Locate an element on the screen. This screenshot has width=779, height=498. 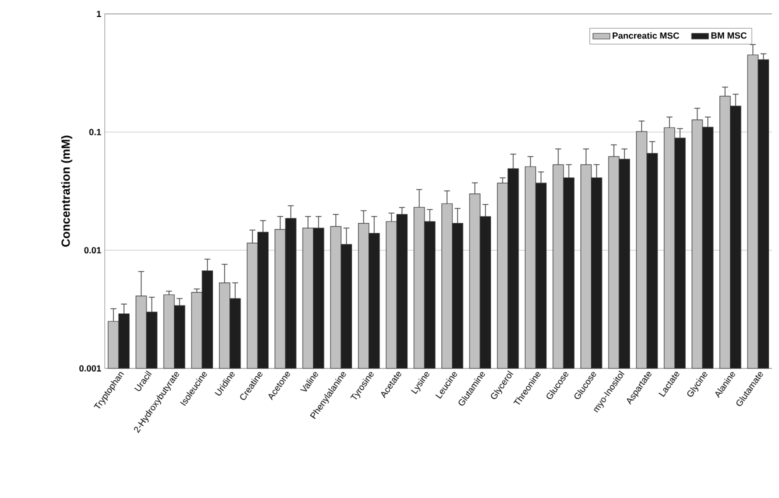
legend-label: BM MSC is located at coordinates (729, 35).